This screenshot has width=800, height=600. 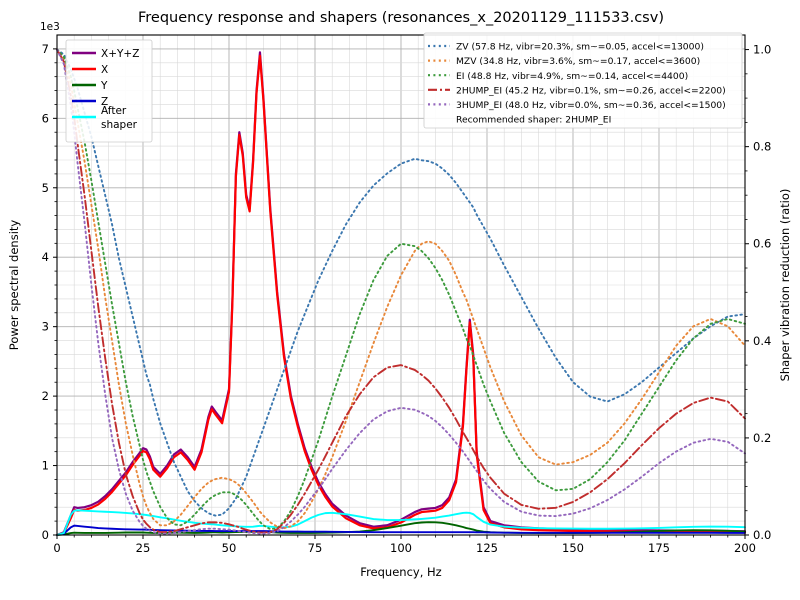 What do you see at coordinates (487, 548) in the screenshot?
I see `x-tick-label: 125` at bounding box center [487, 548].